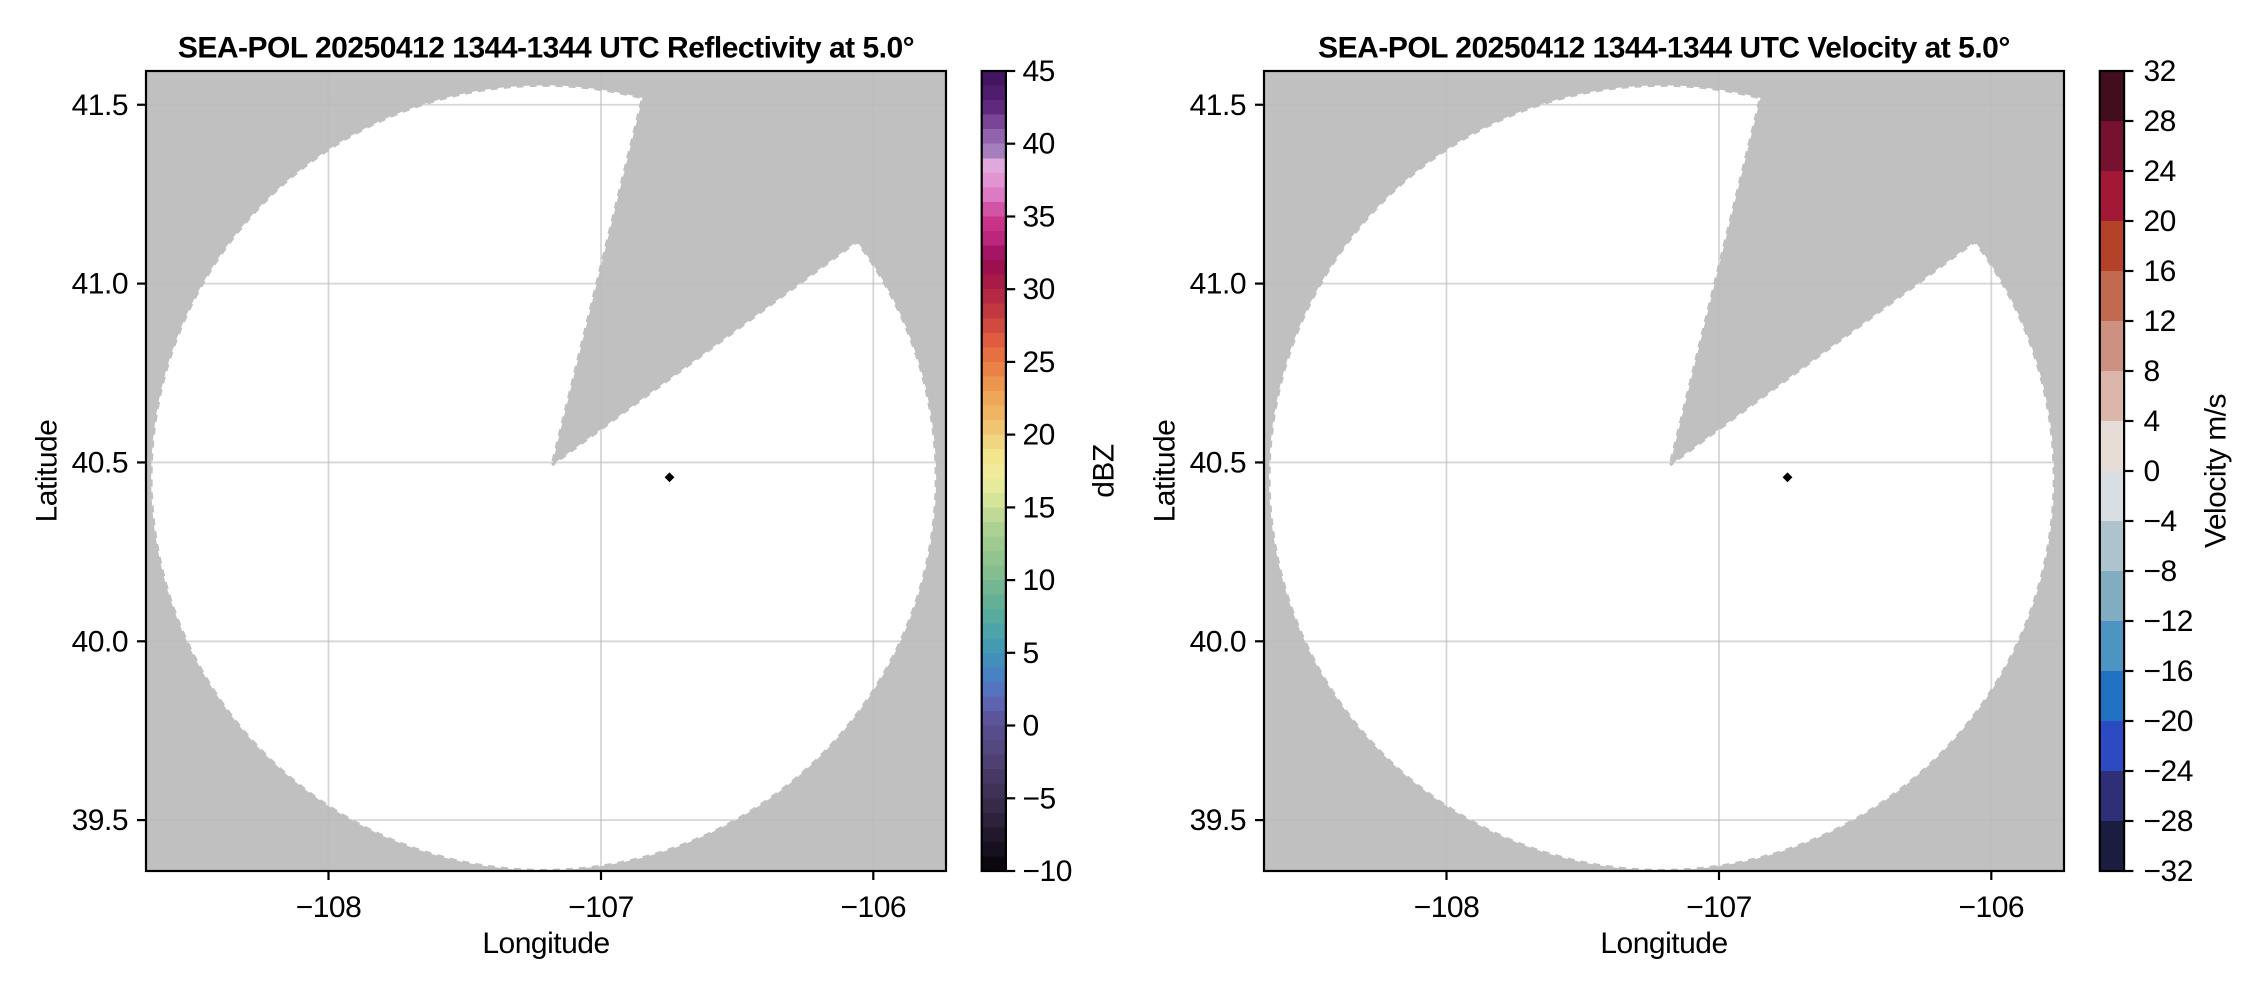 This screenshot has height=990, width=2262. I want to click on svg-text: Velocity m/s, so click(2216, 471).